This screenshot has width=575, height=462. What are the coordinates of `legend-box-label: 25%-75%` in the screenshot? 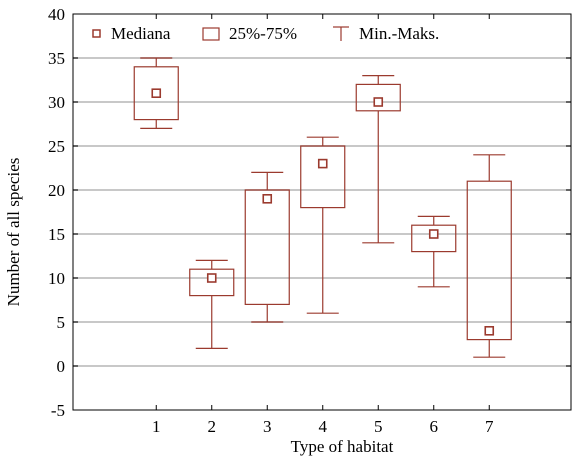 It's located at (263, 33).